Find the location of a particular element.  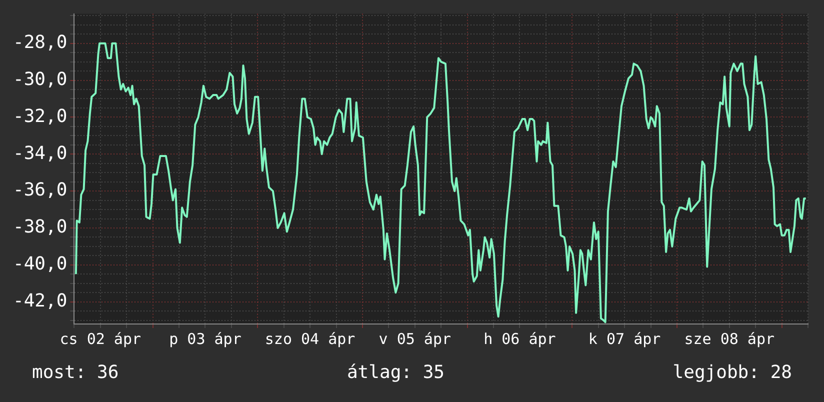

y-tick-label: -32,0 is located at coordinates (40, 116).